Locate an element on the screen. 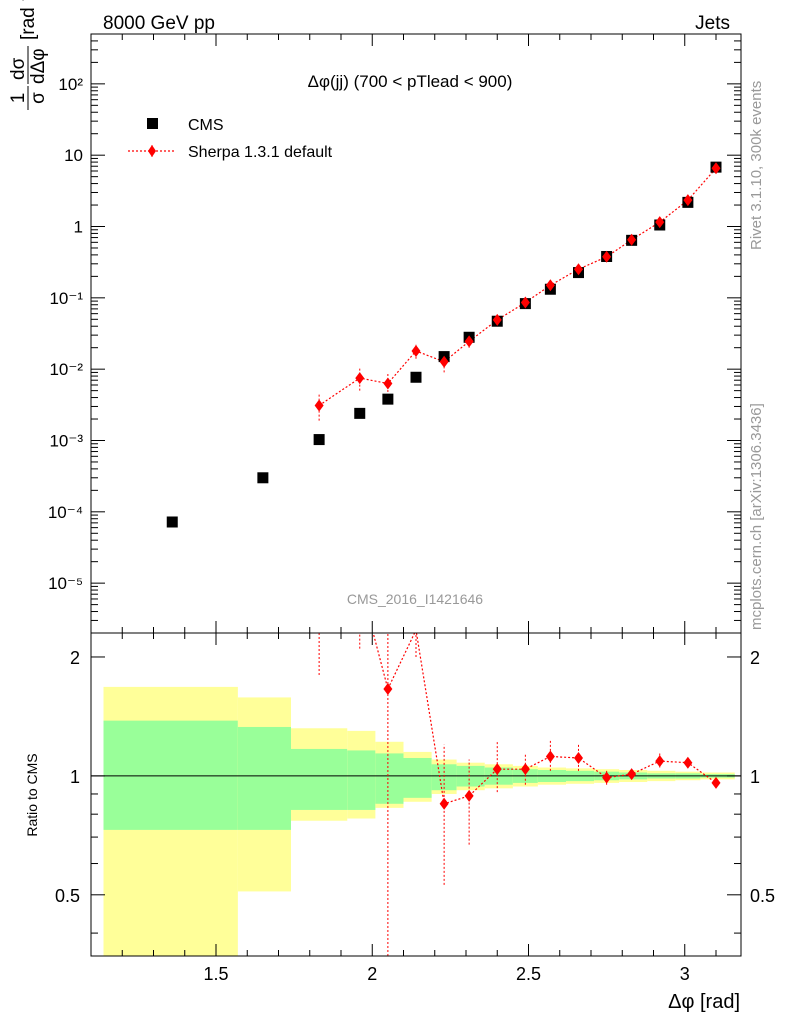 This screenshot has height=1024, width=786. ratio-y-tick-label-right: 2 is located at coordinates (755, 658).